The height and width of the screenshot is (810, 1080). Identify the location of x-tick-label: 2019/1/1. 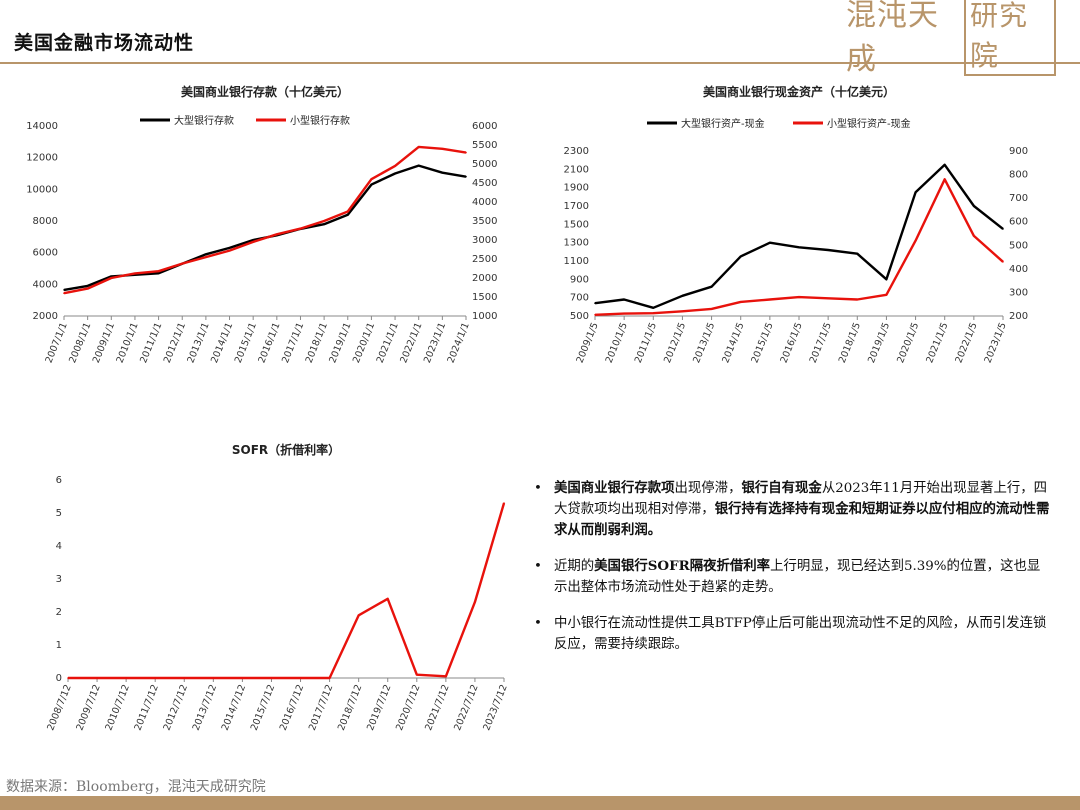
(340, 343).